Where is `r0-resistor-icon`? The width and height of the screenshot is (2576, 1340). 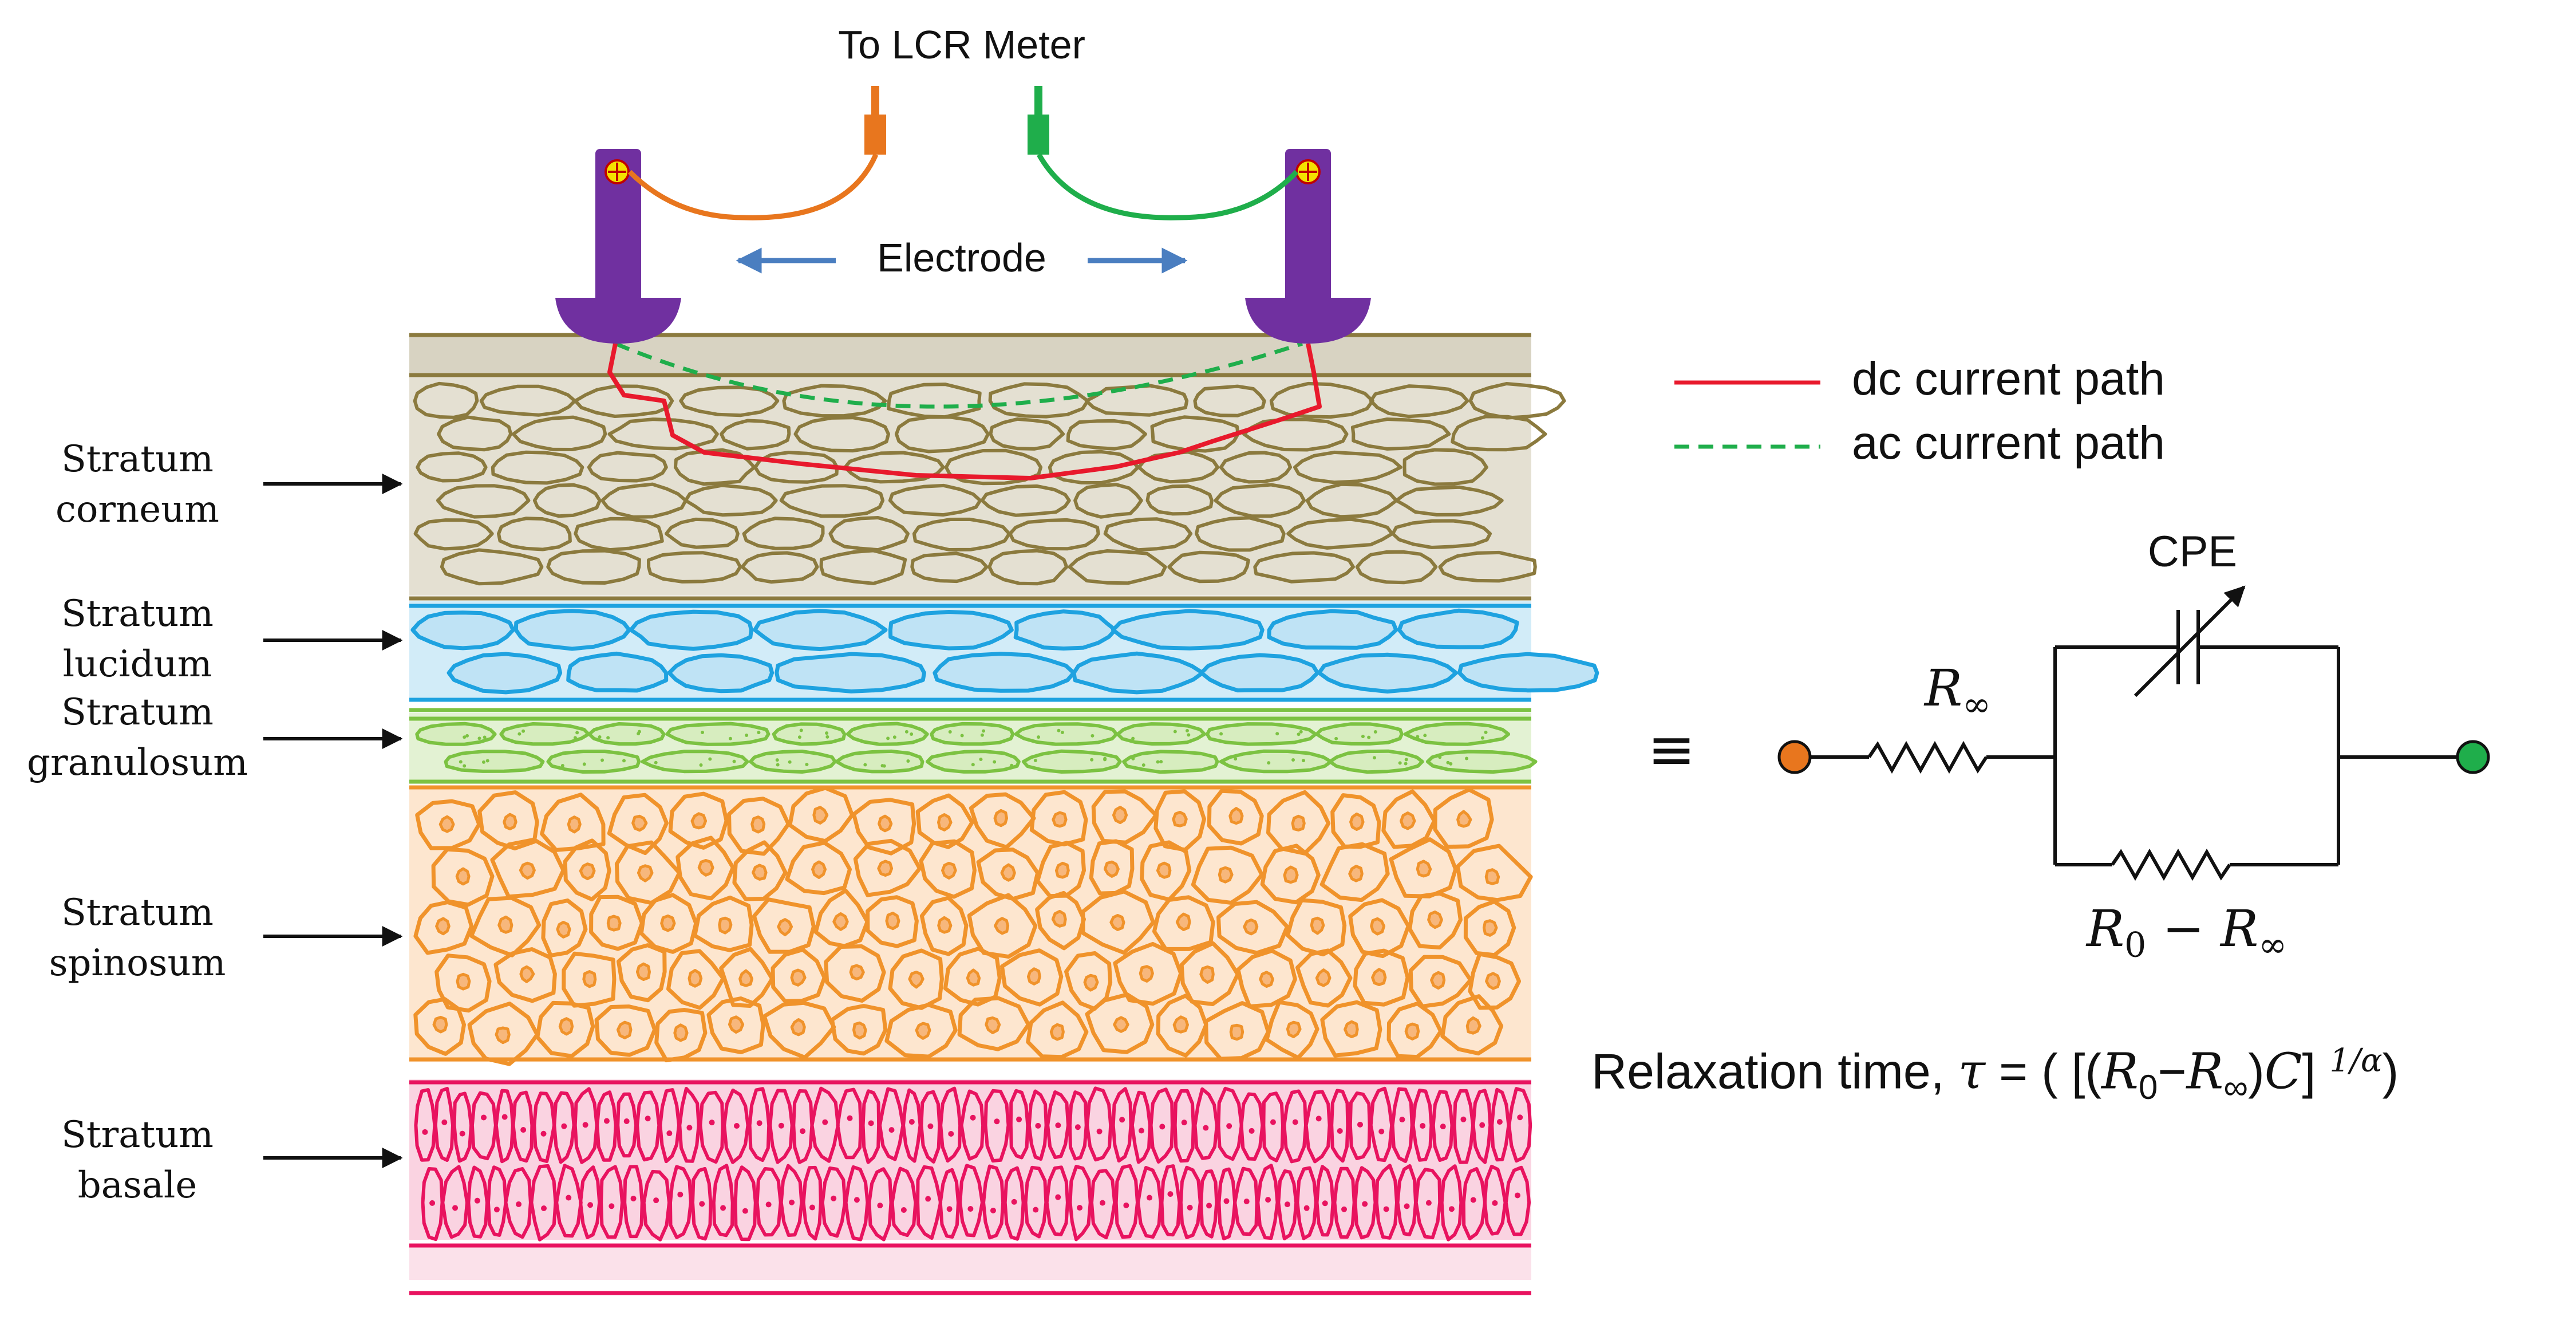 r0-resistor-icon is located at coordinates (2171, 864).